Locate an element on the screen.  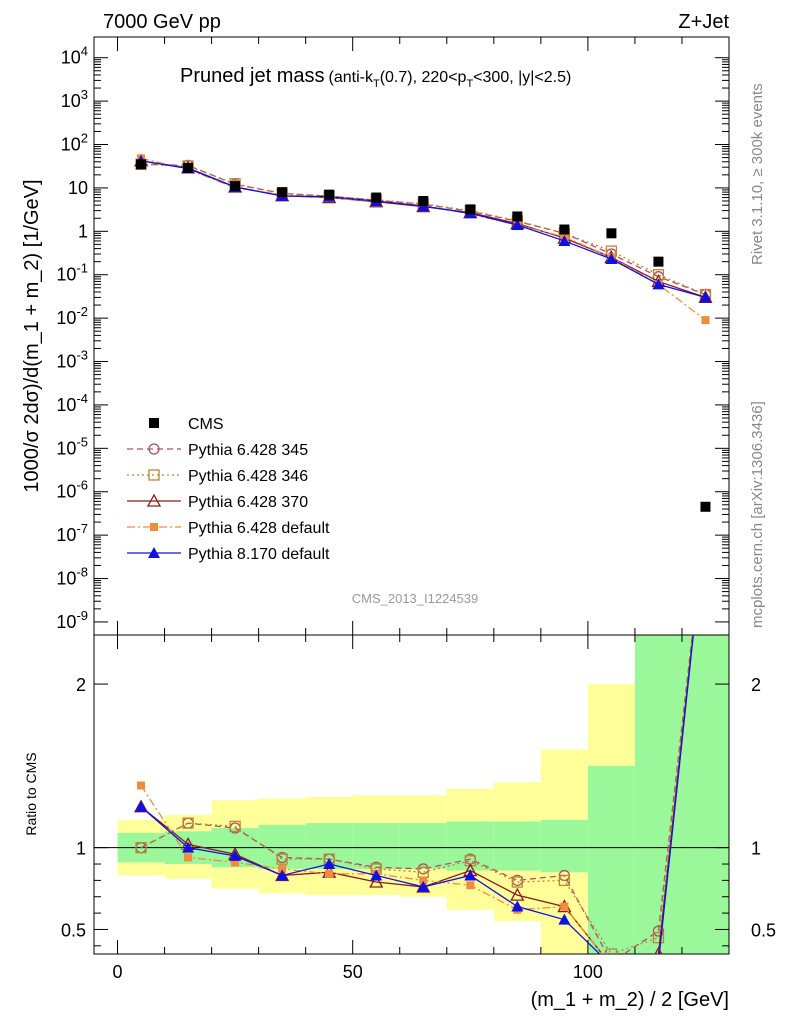
mcplots-label: mcplots.cern.ch [arXiv:1306.3436] is located at coordinates (757, 514).